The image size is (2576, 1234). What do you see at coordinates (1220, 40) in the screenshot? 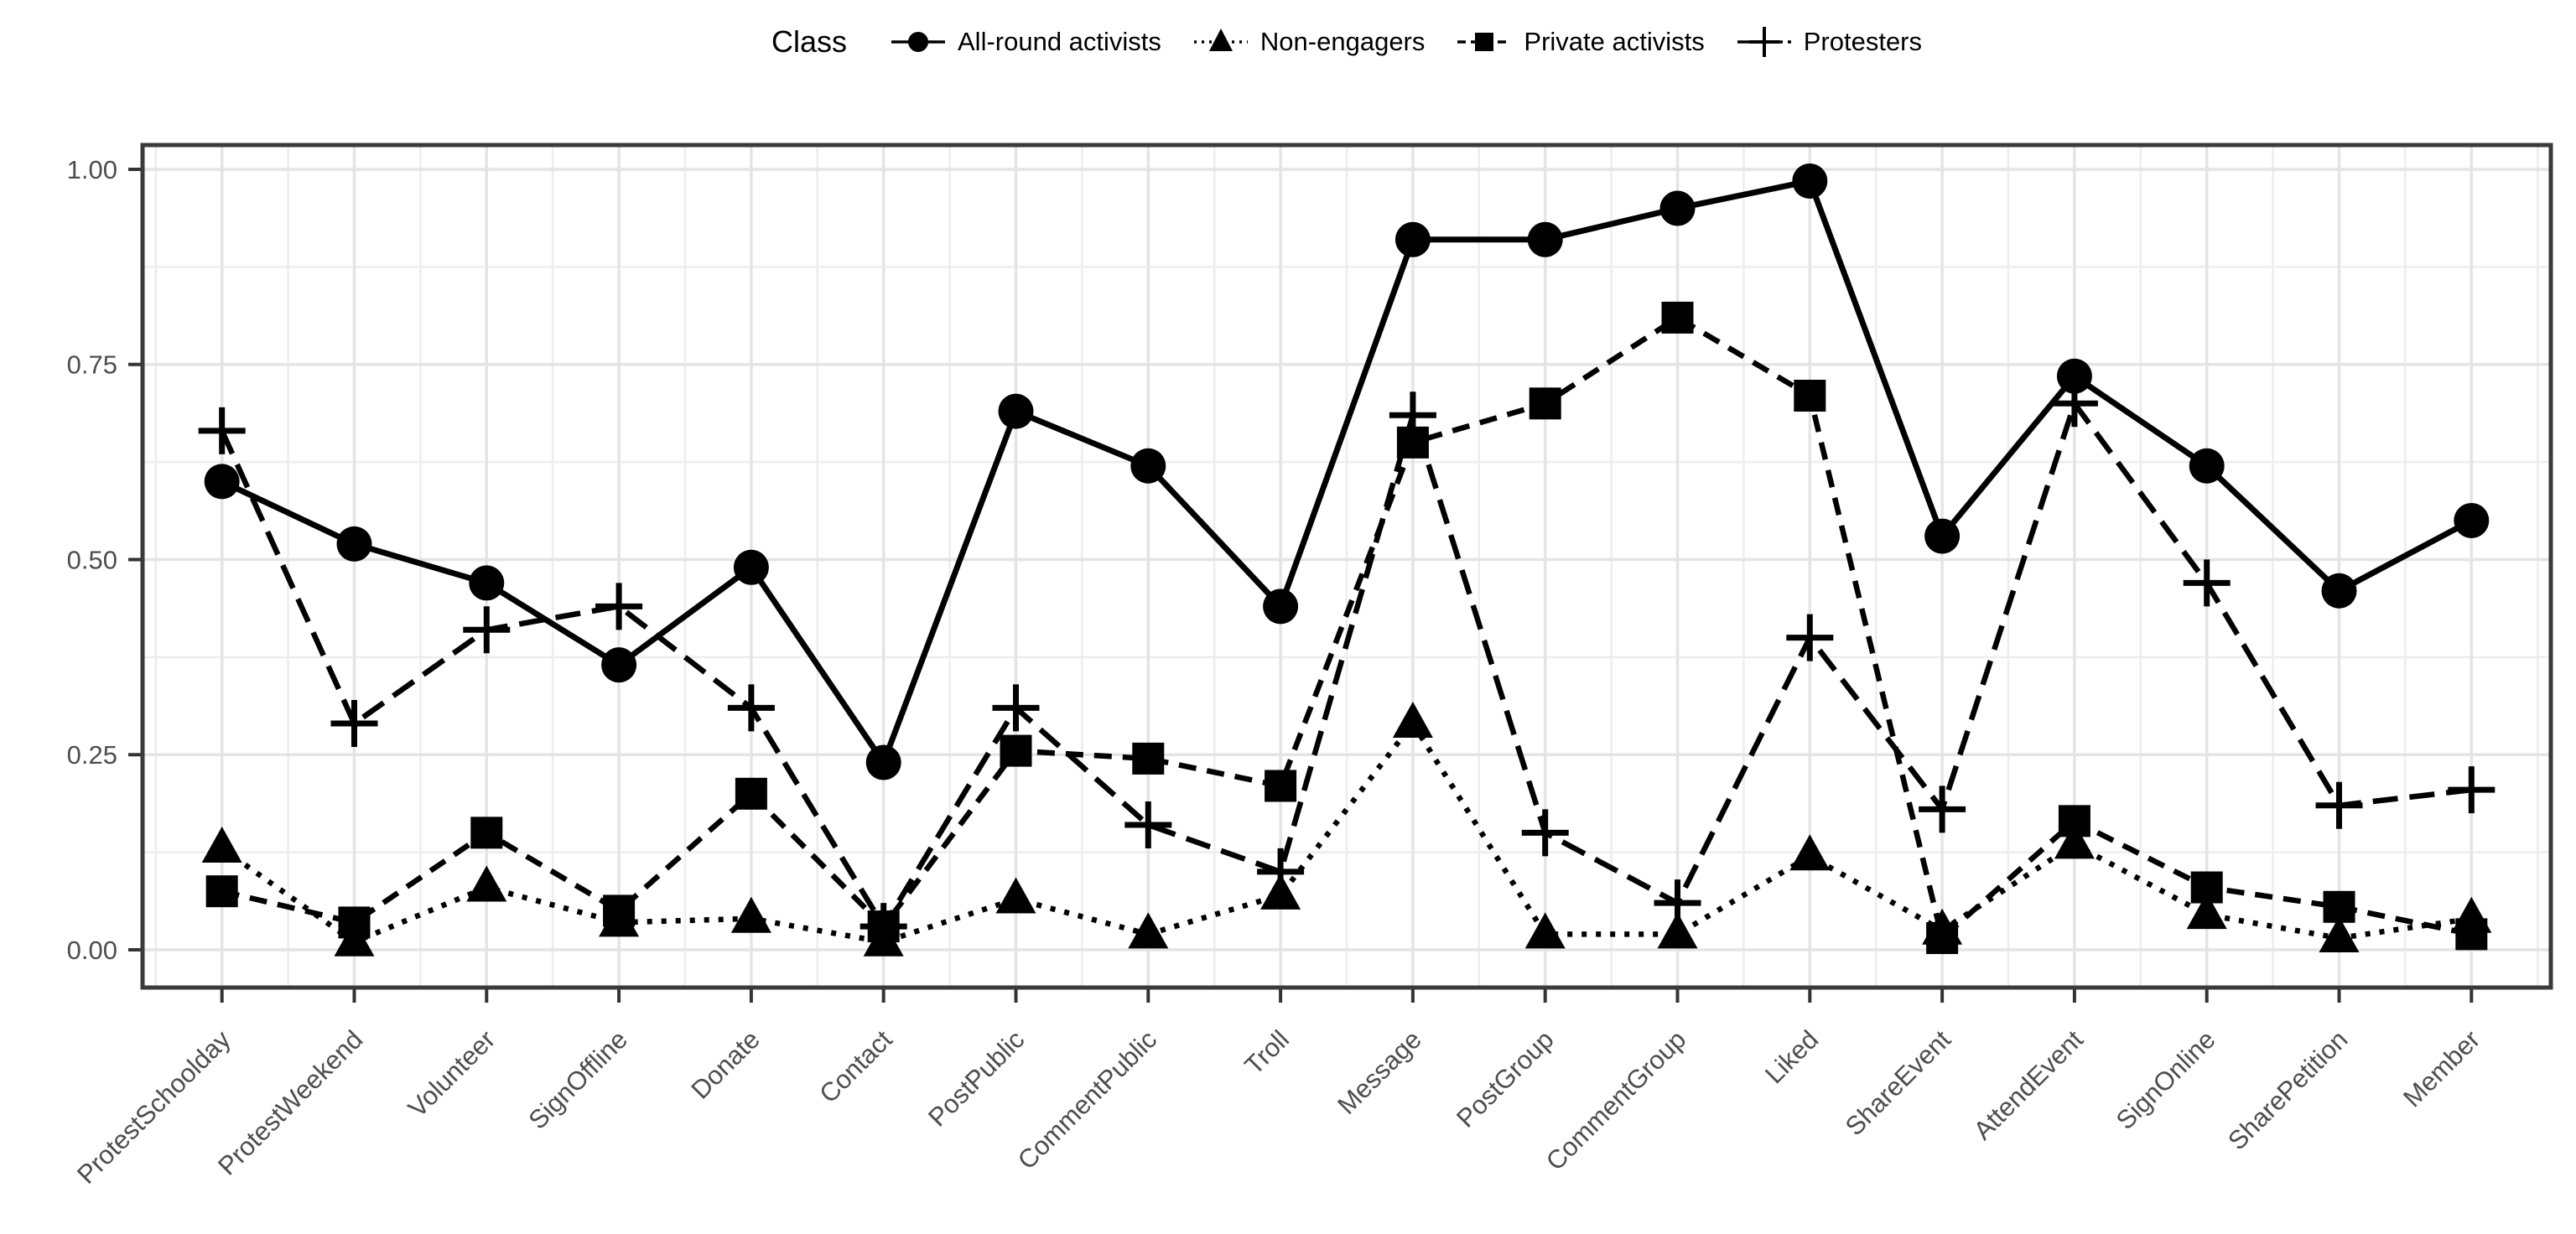
I see `triangle-marker-icon` at bounding box center [1220, 40].